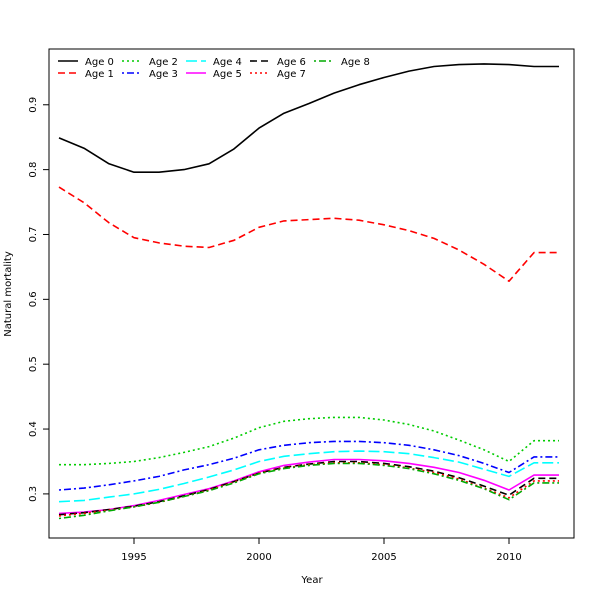 This screenshot has width=600, height=600. Describe the element at coordinates (355, 62) in the screenshot. I see `legend-label: Age 8` at that location.